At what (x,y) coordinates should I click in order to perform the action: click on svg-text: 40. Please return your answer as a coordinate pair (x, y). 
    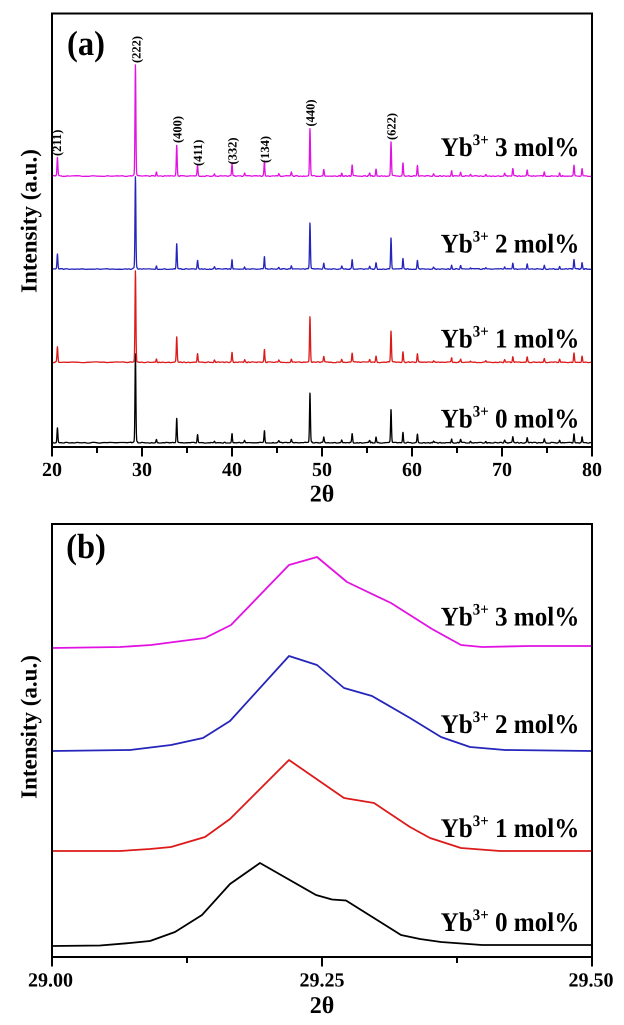
    Looking at the image, I should click on (232, 470).